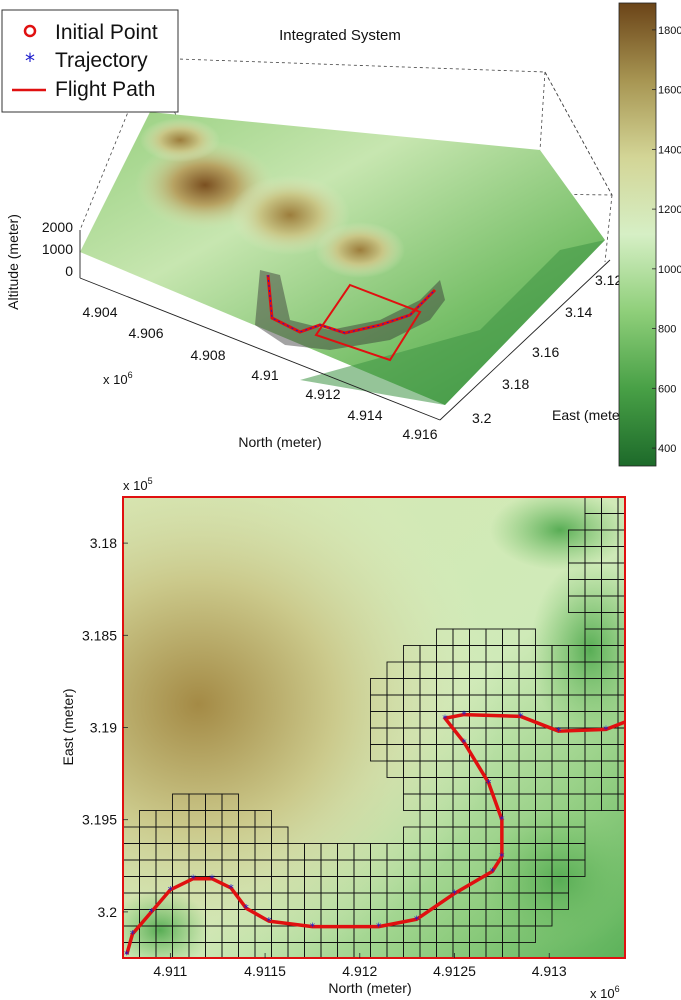  What do you see at coordinates (608, 280) in the screenshot?
I see `east-tick-label: 3.12` at bounding box center [608, 280].